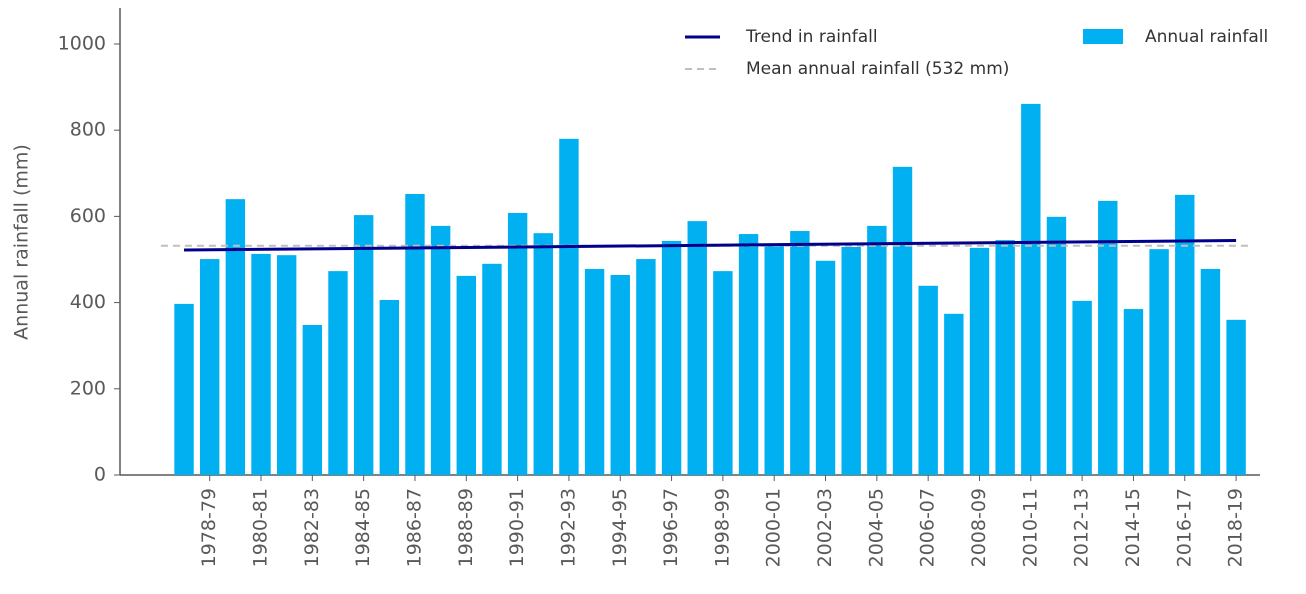 The width and height of the screenshot is (1306, 594). Describe the element at coordinates (88, 388) in the screenshot. I see `y-tick-label: 200` at that location.